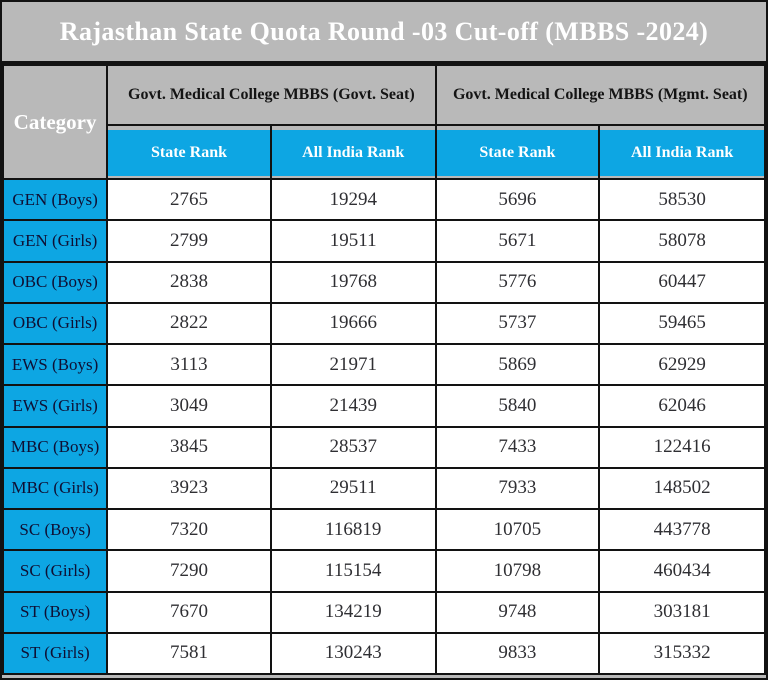 Image resolution: width=768 pixels, height=680 pixels. What do you see at coordinates (517, 241) in the screenshot?
I see `rank-cell: 5671` at bounding box center [517, 241].